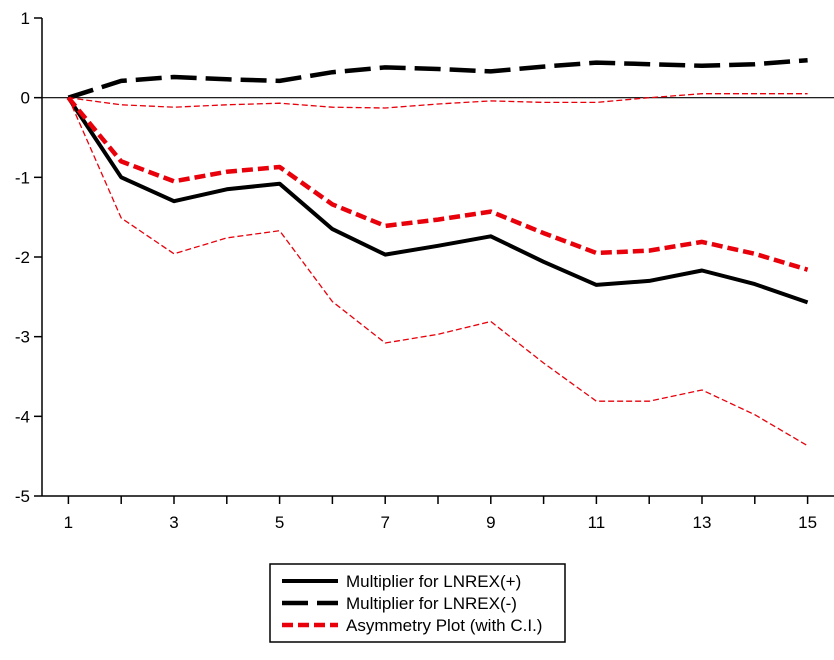 This screenshot has height=660, width=834. I want to click on x-tick-label: 11, so click(597, 522).